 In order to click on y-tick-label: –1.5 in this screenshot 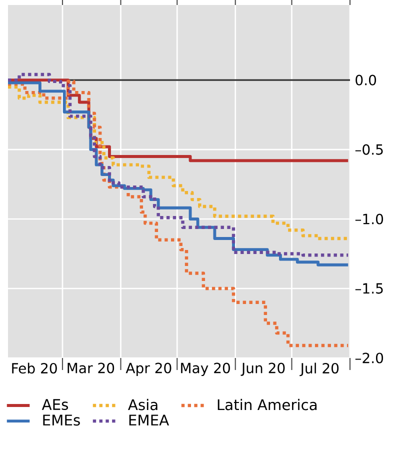, I will do `click(369, 288)`.